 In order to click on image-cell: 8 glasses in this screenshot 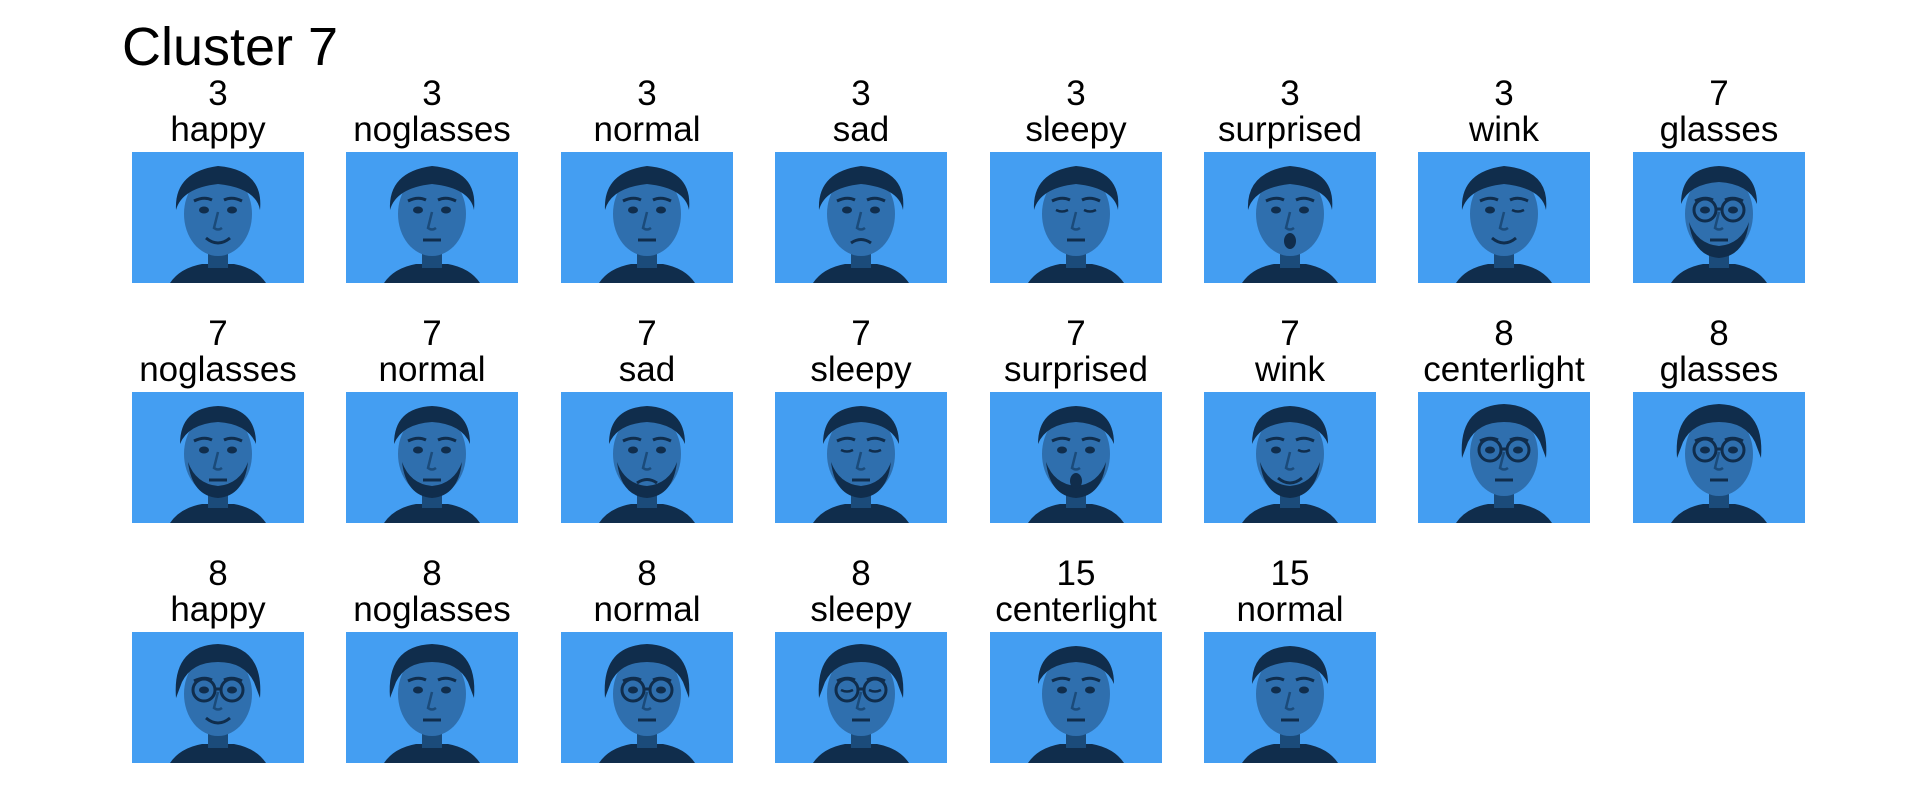, I will do `click(1719, 432)`.